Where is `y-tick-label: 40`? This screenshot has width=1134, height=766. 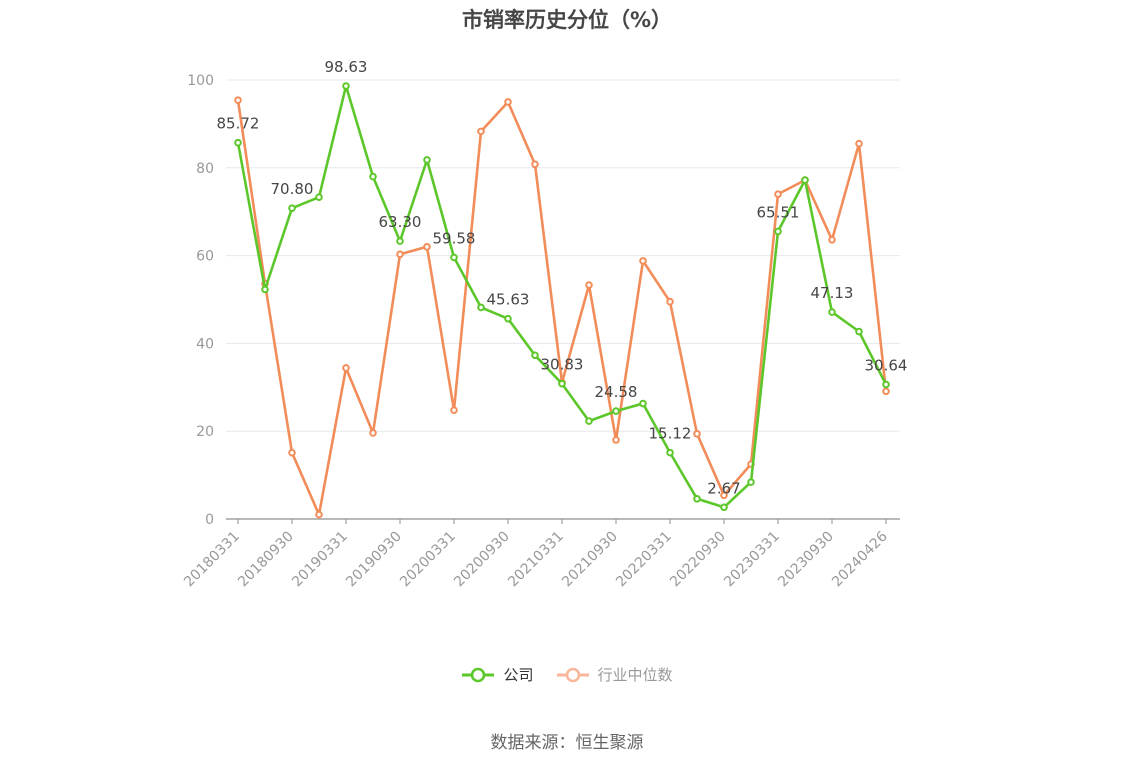 y-tick-label: 40 is located at coordinates (205, 344).